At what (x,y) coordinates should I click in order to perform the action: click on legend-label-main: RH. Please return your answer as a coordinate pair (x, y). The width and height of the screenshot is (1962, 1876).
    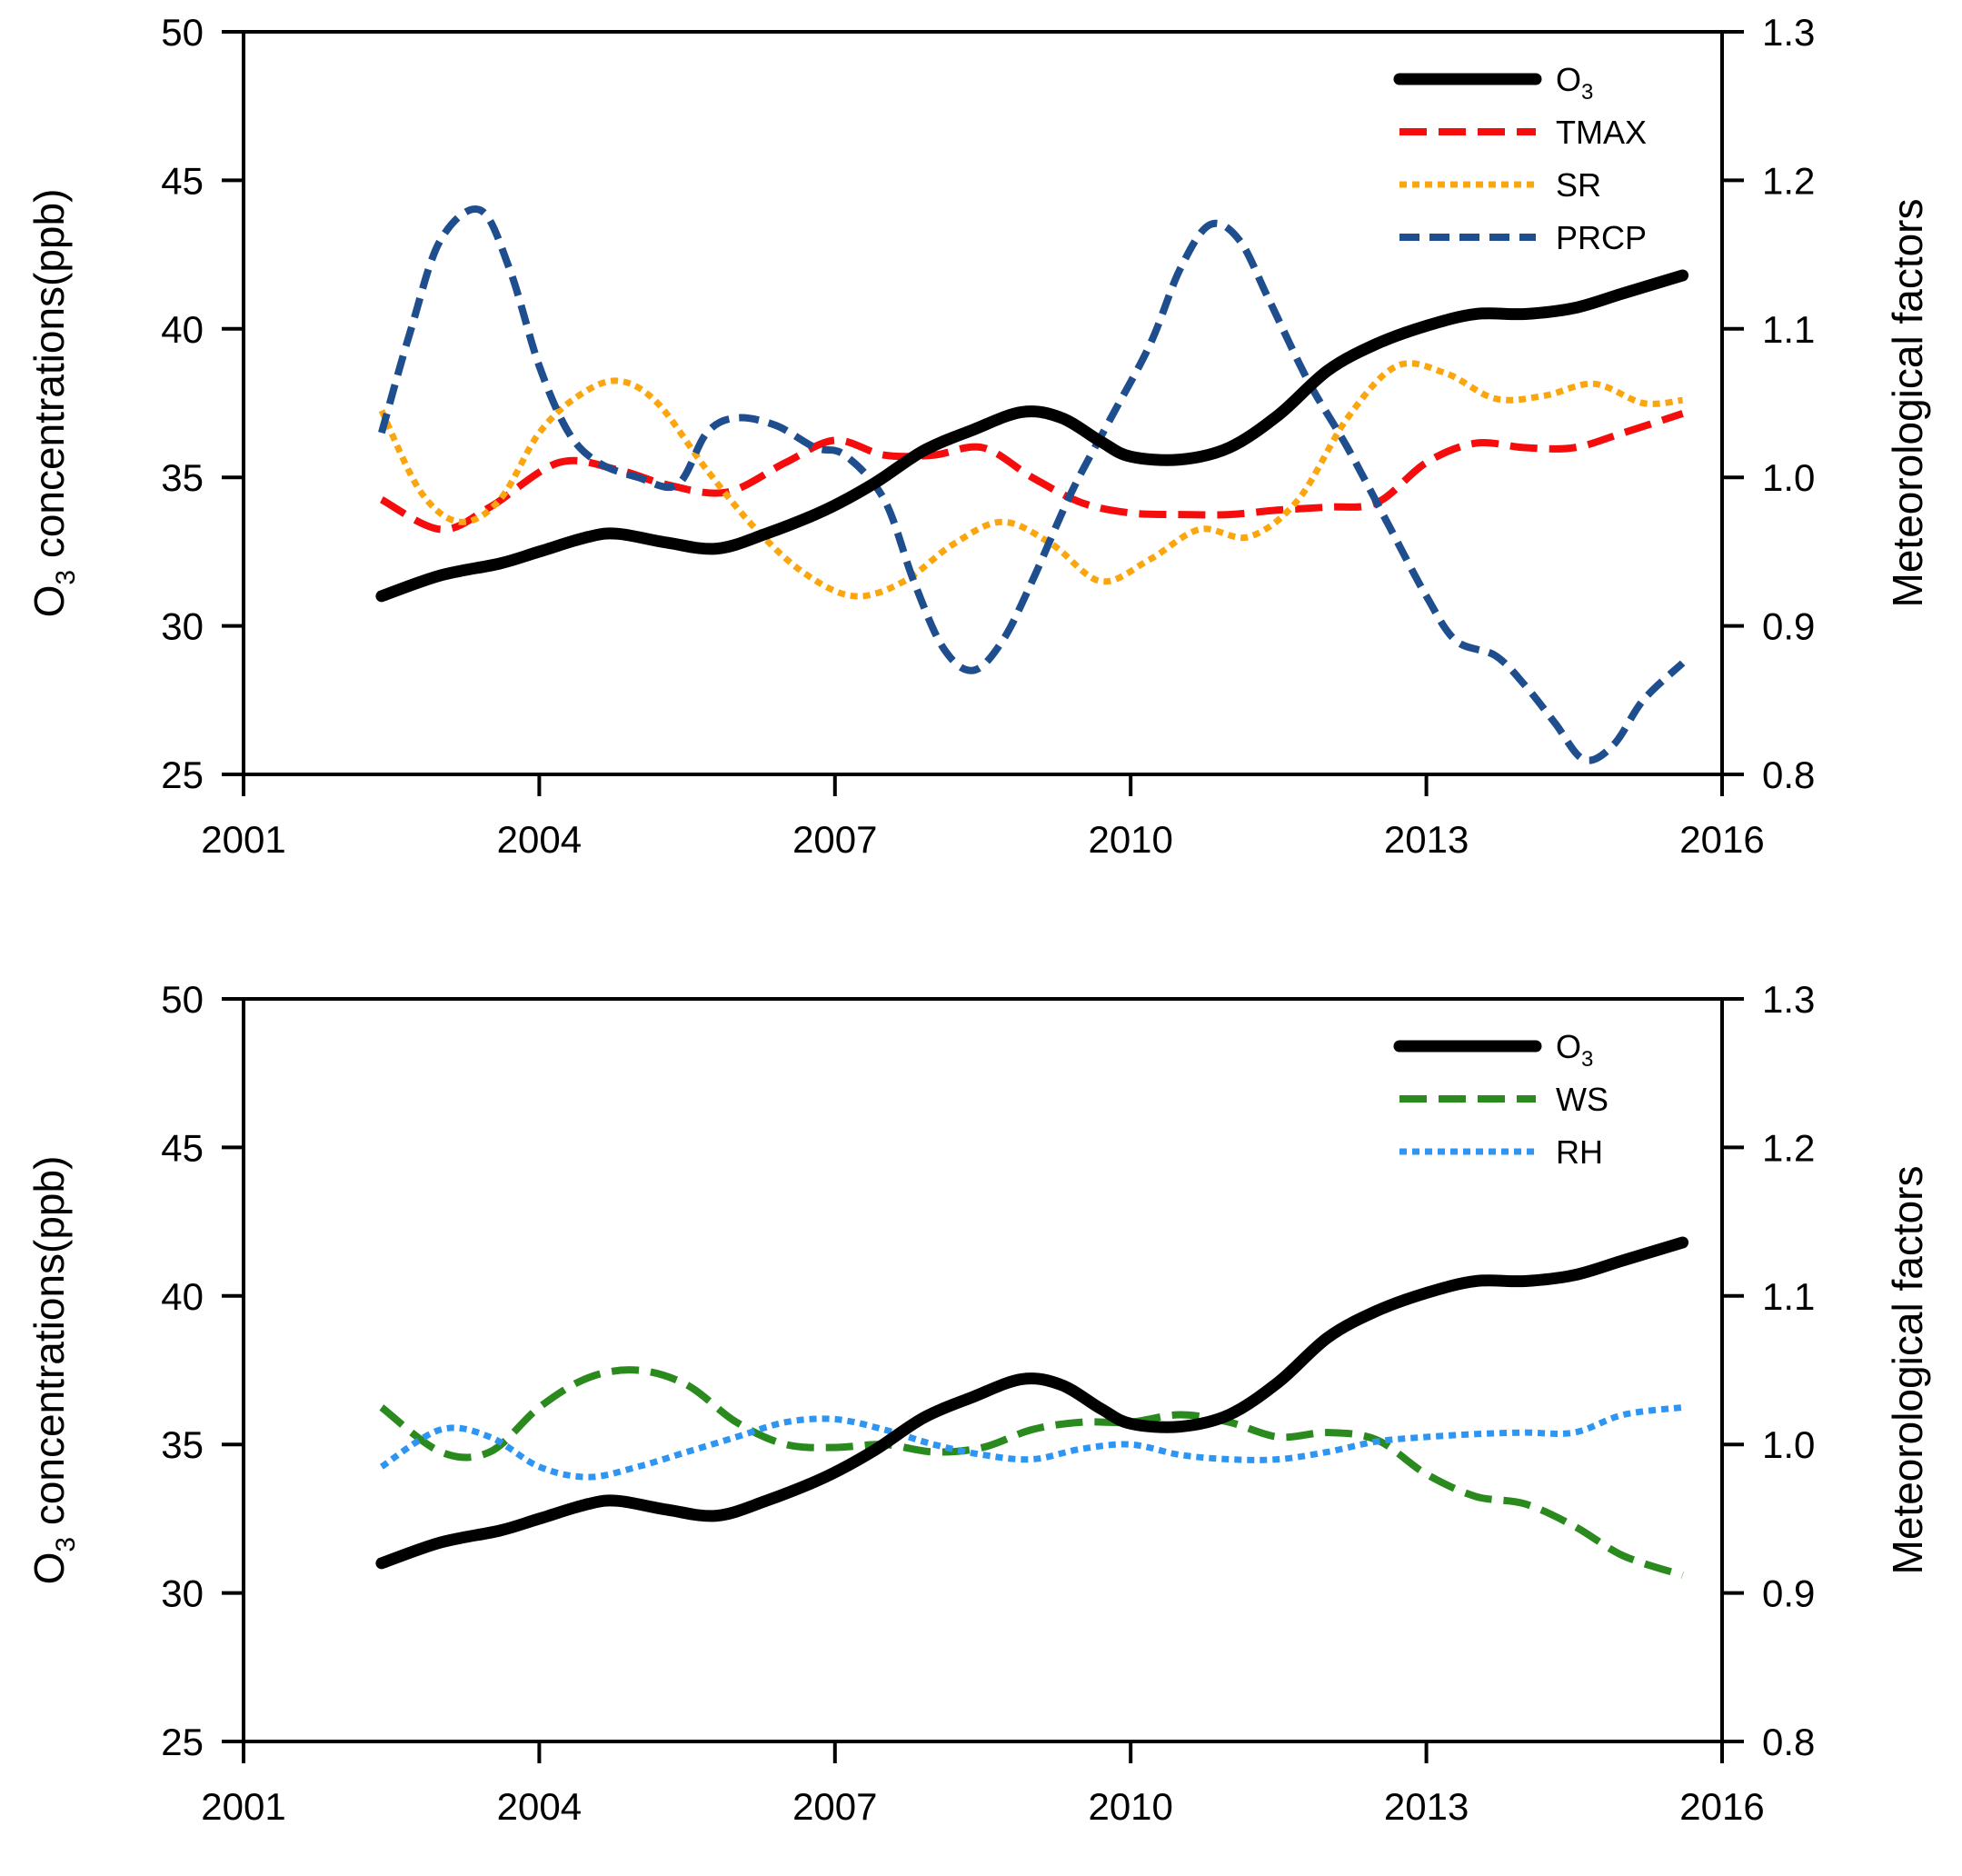
    Looking at the image, I should click on (1579, 1152).